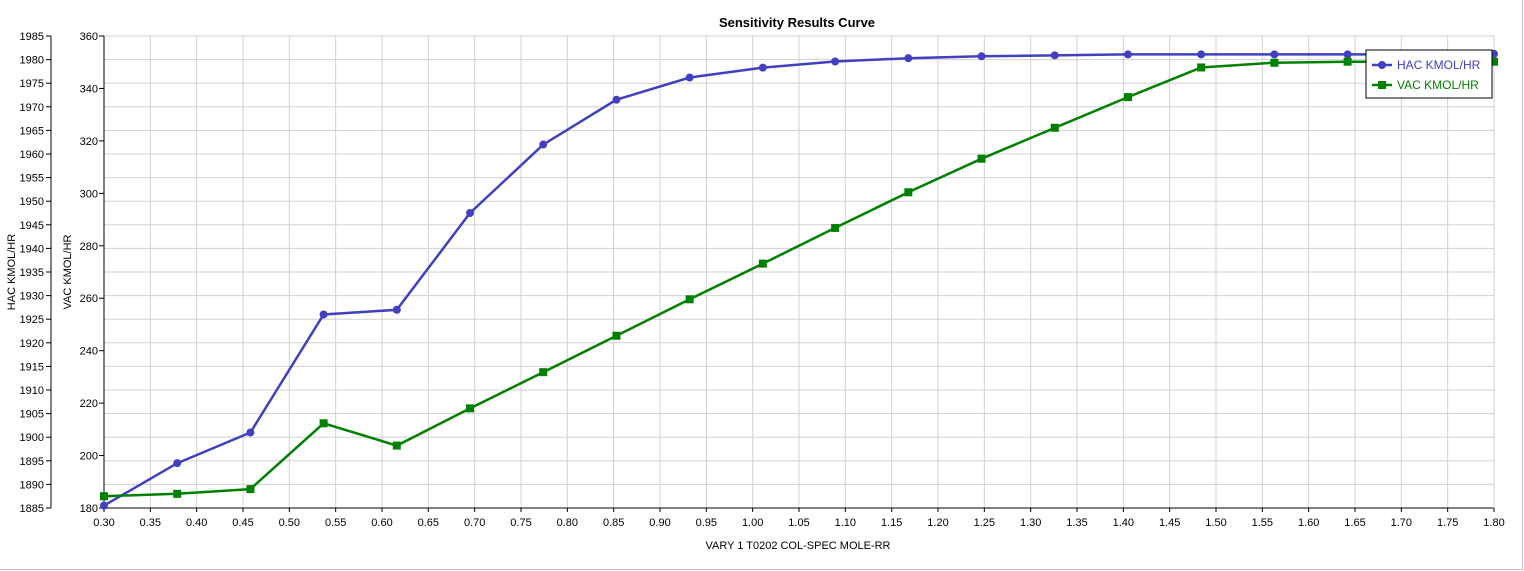 The height and width of the screenshot is (571, 1524). I want to click on x-tick-label: 1.30, so click(1030, 523).